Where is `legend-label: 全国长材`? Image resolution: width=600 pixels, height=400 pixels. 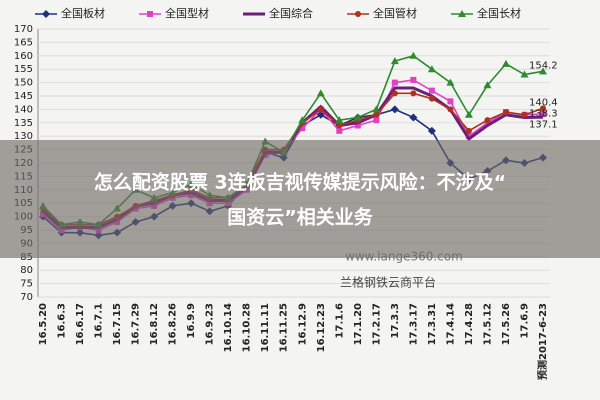
legend-label: 全国长材 is located at coordinates (499, 13).